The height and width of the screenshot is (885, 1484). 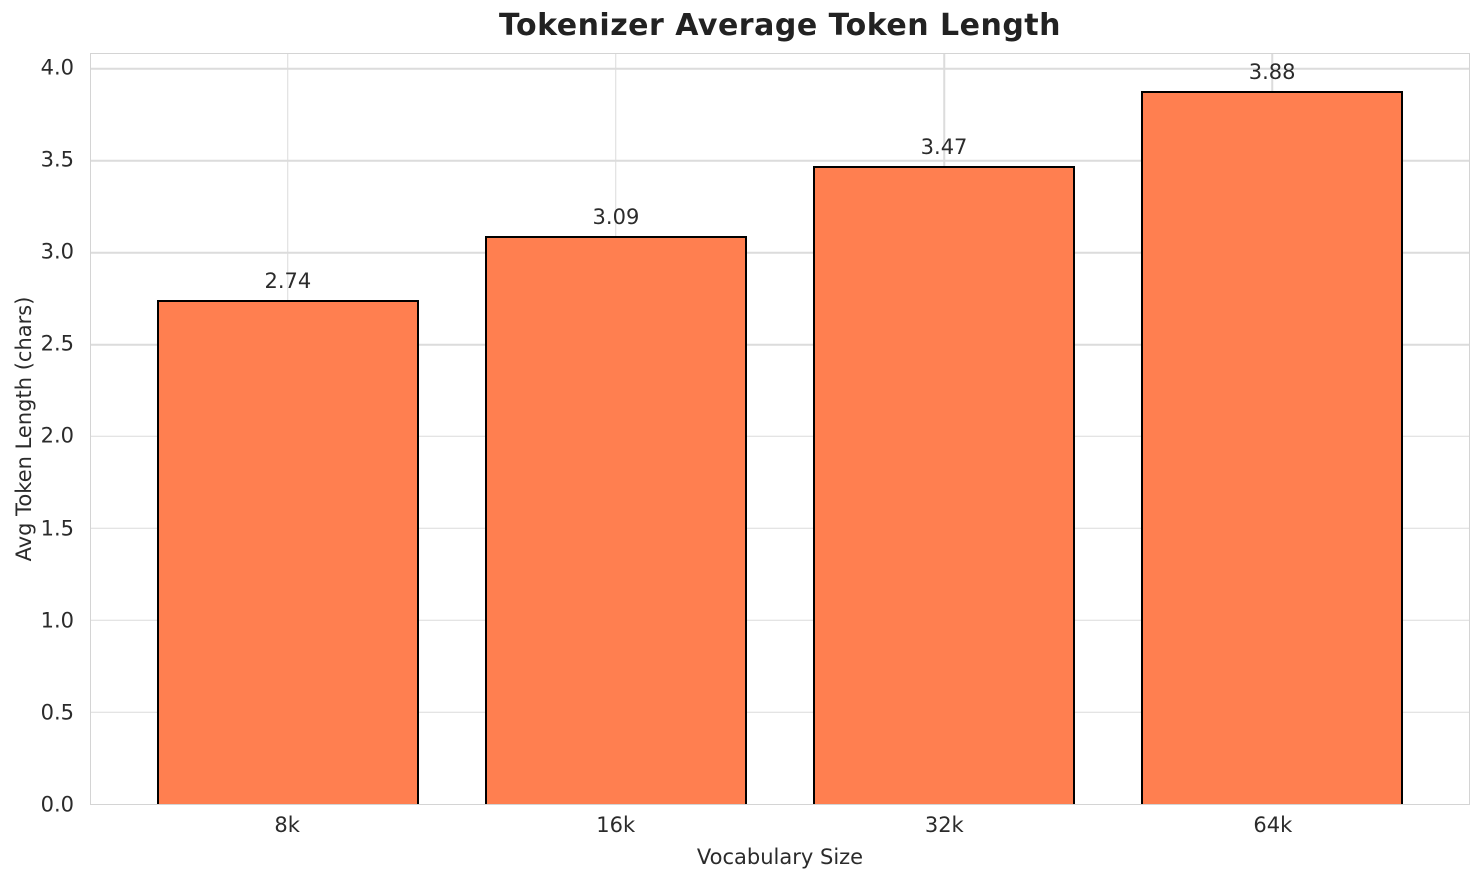 I want to click on x-tick-label: 8k, so click(x=287, y=825).